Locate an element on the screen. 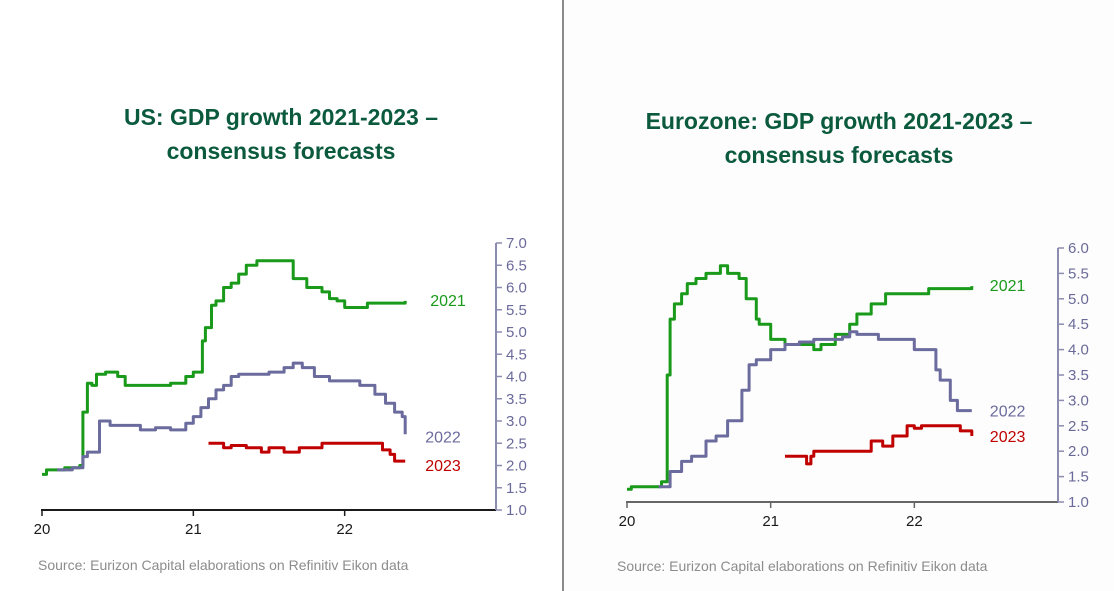 This screenshot has width=1114, height=591. eurozone-chart-title-line-1: Eurozone: GDP growth 2021-2023 – is located at coordinates (839, 121).